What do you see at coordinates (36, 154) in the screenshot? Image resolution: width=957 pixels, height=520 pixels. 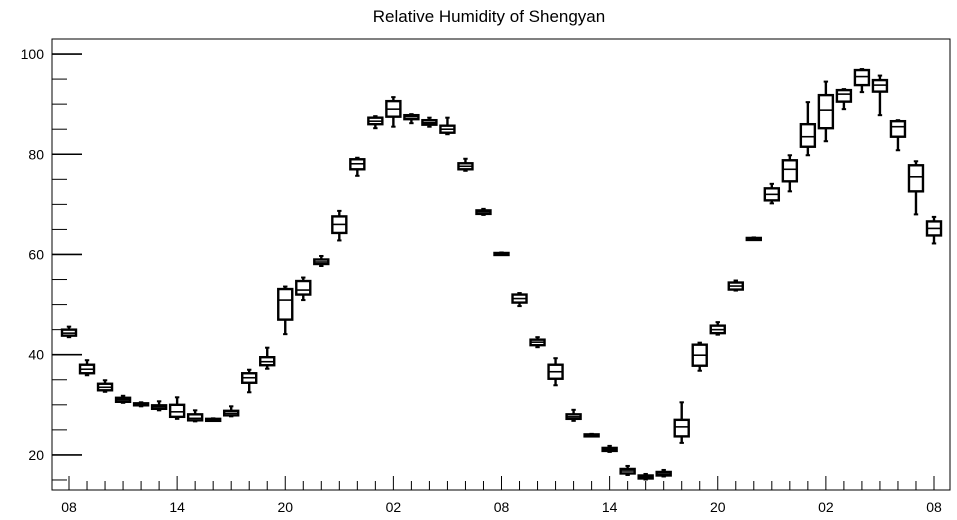 I see `y-tick-label: 80` at bounding box center [36, 154].